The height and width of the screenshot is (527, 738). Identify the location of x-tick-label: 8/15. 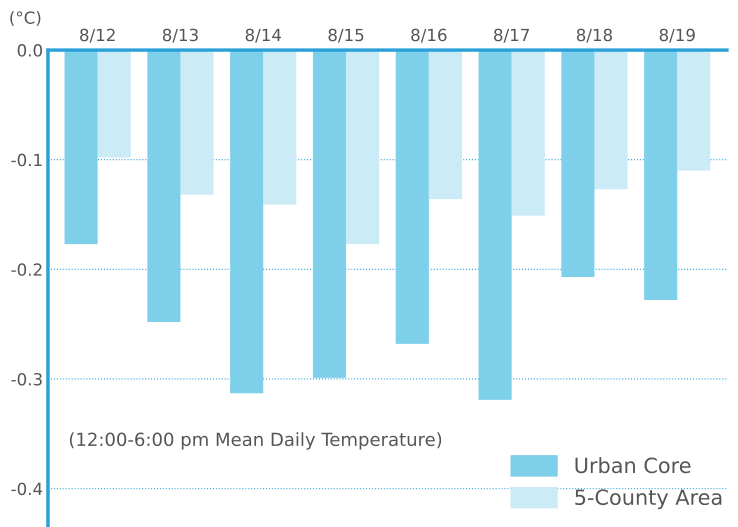
(346, 35).